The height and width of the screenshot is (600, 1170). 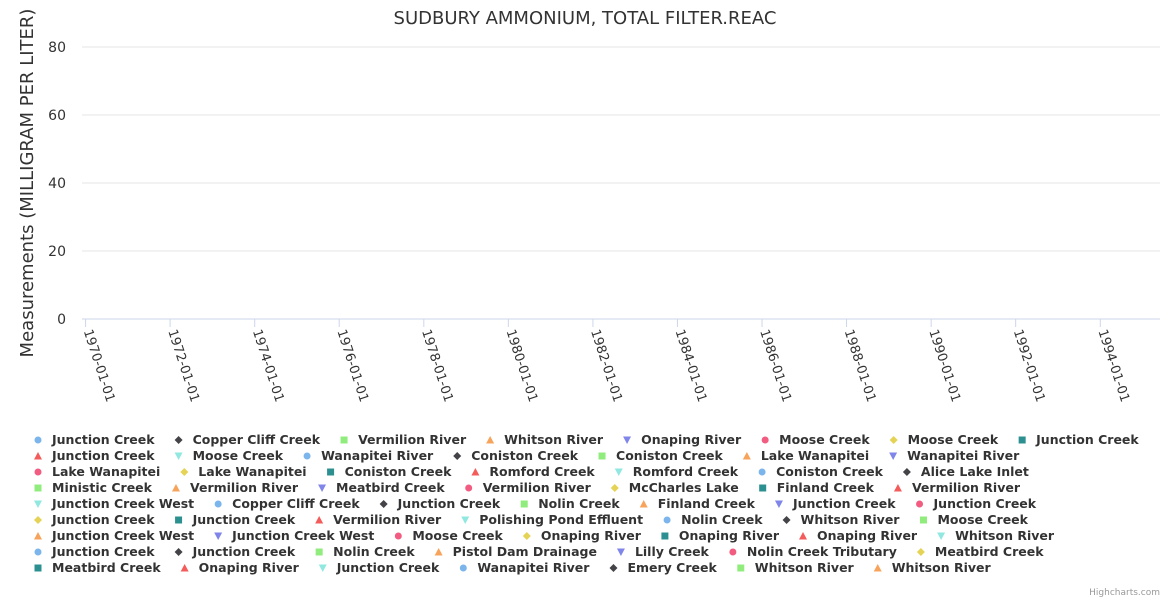 What do you see at coordinates (975, 471) in the screenshot?
I see `legend-label: Alice Lake Inlet` at bounding box center [975, 471].